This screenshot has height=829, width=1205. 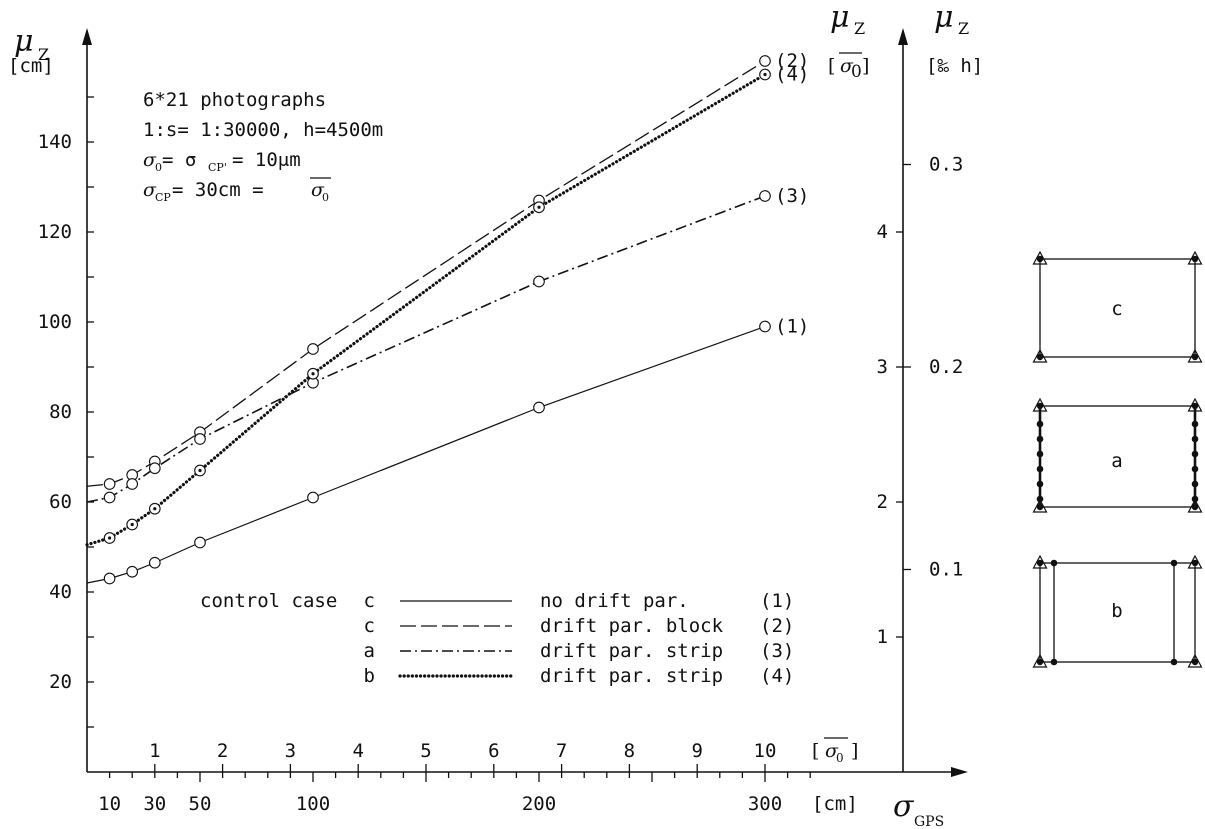 I want to click on x-bottom-subscript: GPS, so click(x=929, y=821).